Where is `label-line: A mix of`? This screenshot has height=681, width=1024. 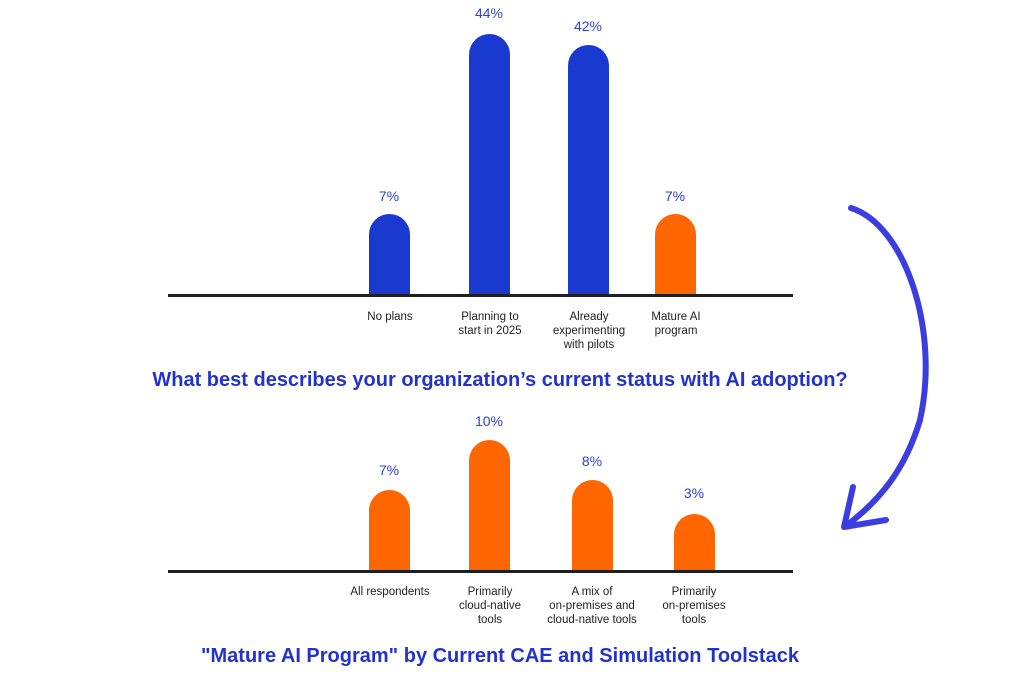 label-line: A mix of is located at coordinates (592, 592).